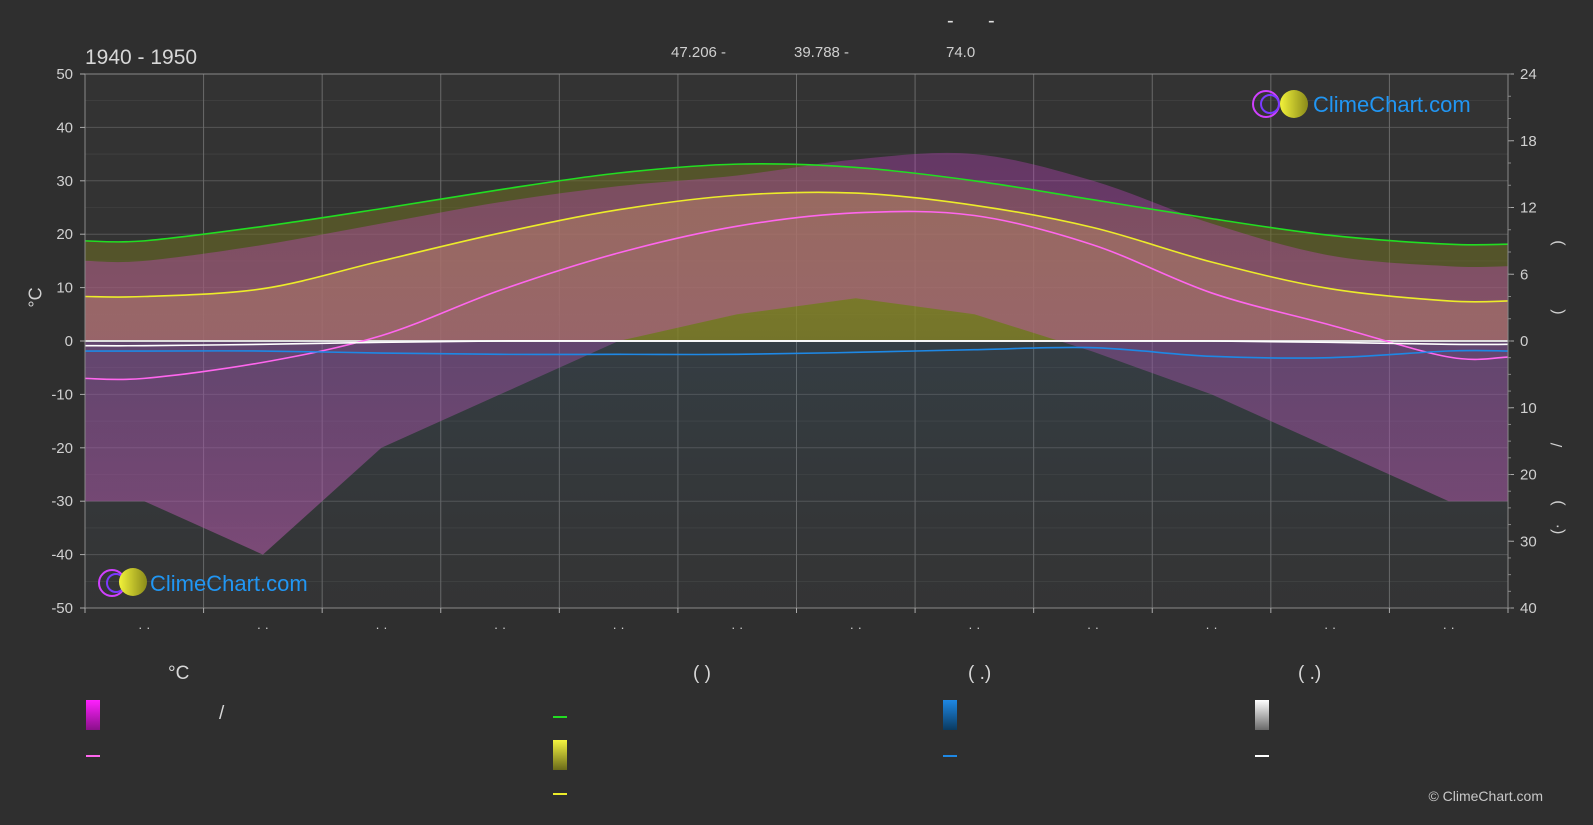  What do you see at coordinates (950, 715) in the screenshot?
I see `legend-rain-range-swatch` at bounding box center [950, 715].